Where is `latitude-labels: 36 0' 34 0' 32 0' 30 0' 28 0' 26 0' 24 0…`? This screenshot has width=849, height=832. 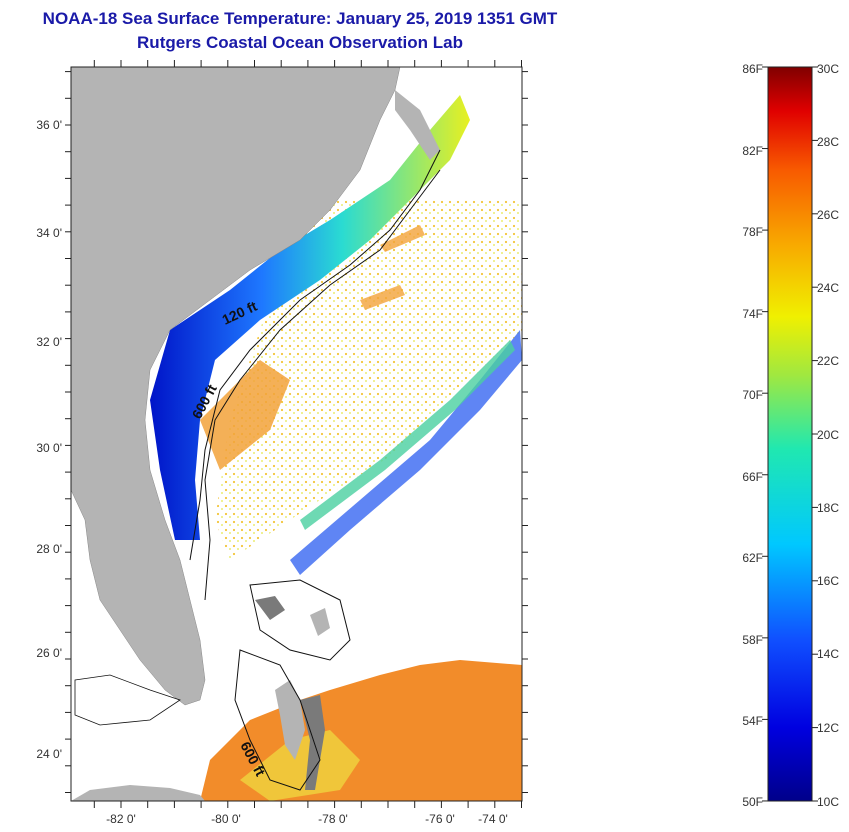 latitude-labels: 36 0' 34 0' 32 0' 30 0' 28 0' 26 0' 24 0… is located at coordinates (49, 439).